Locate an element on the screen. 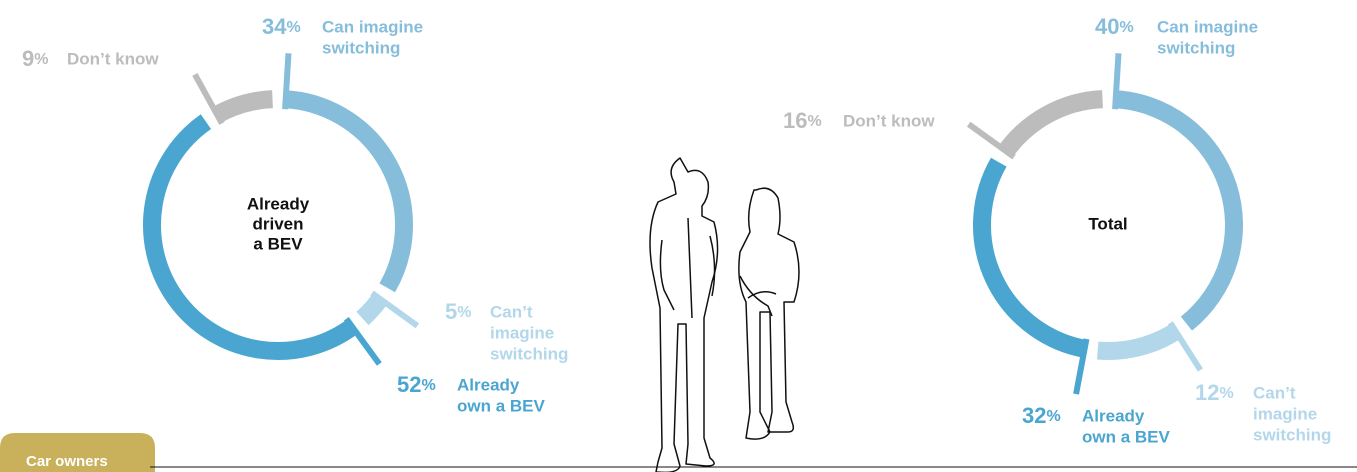  value-number: 9 is located at coordinates (28, 58).